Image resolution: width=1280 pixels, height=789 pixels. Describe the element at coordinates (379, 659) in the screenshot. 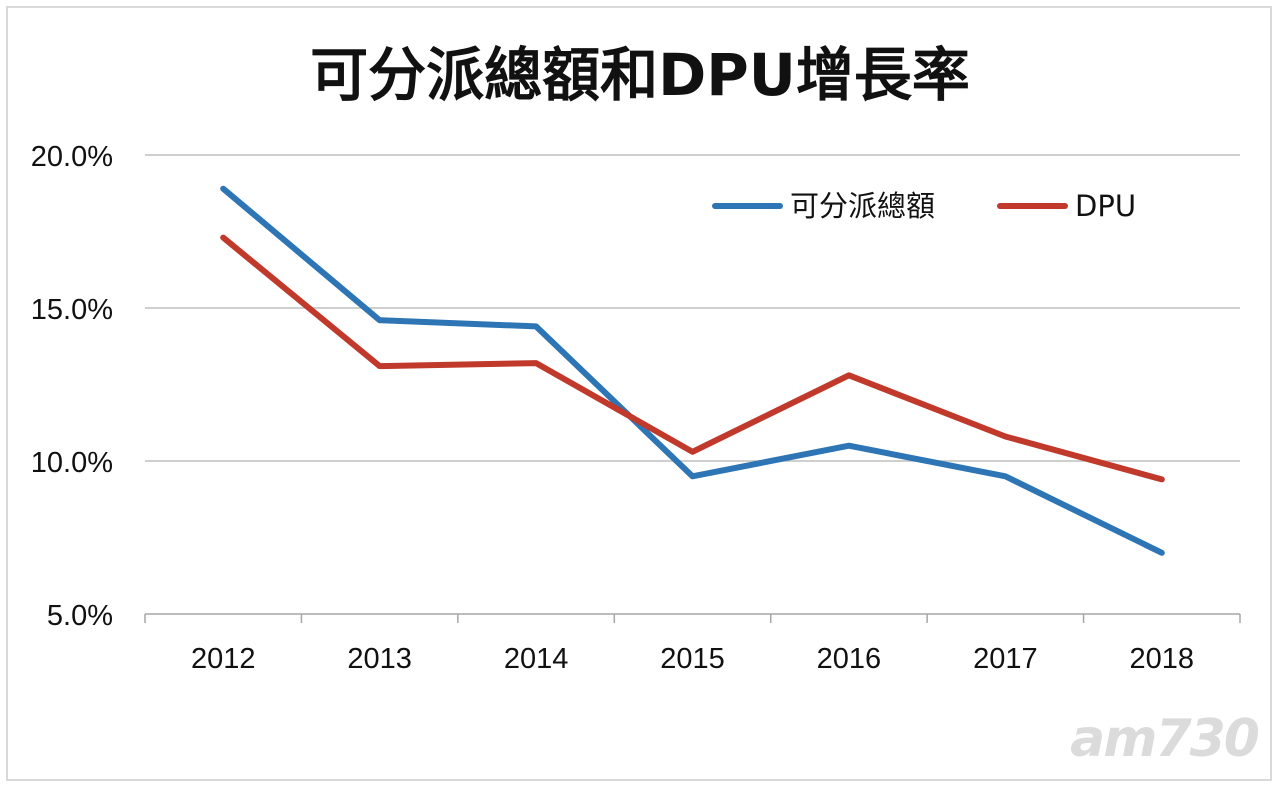

I see `x-tick-label: 2013` at that location.